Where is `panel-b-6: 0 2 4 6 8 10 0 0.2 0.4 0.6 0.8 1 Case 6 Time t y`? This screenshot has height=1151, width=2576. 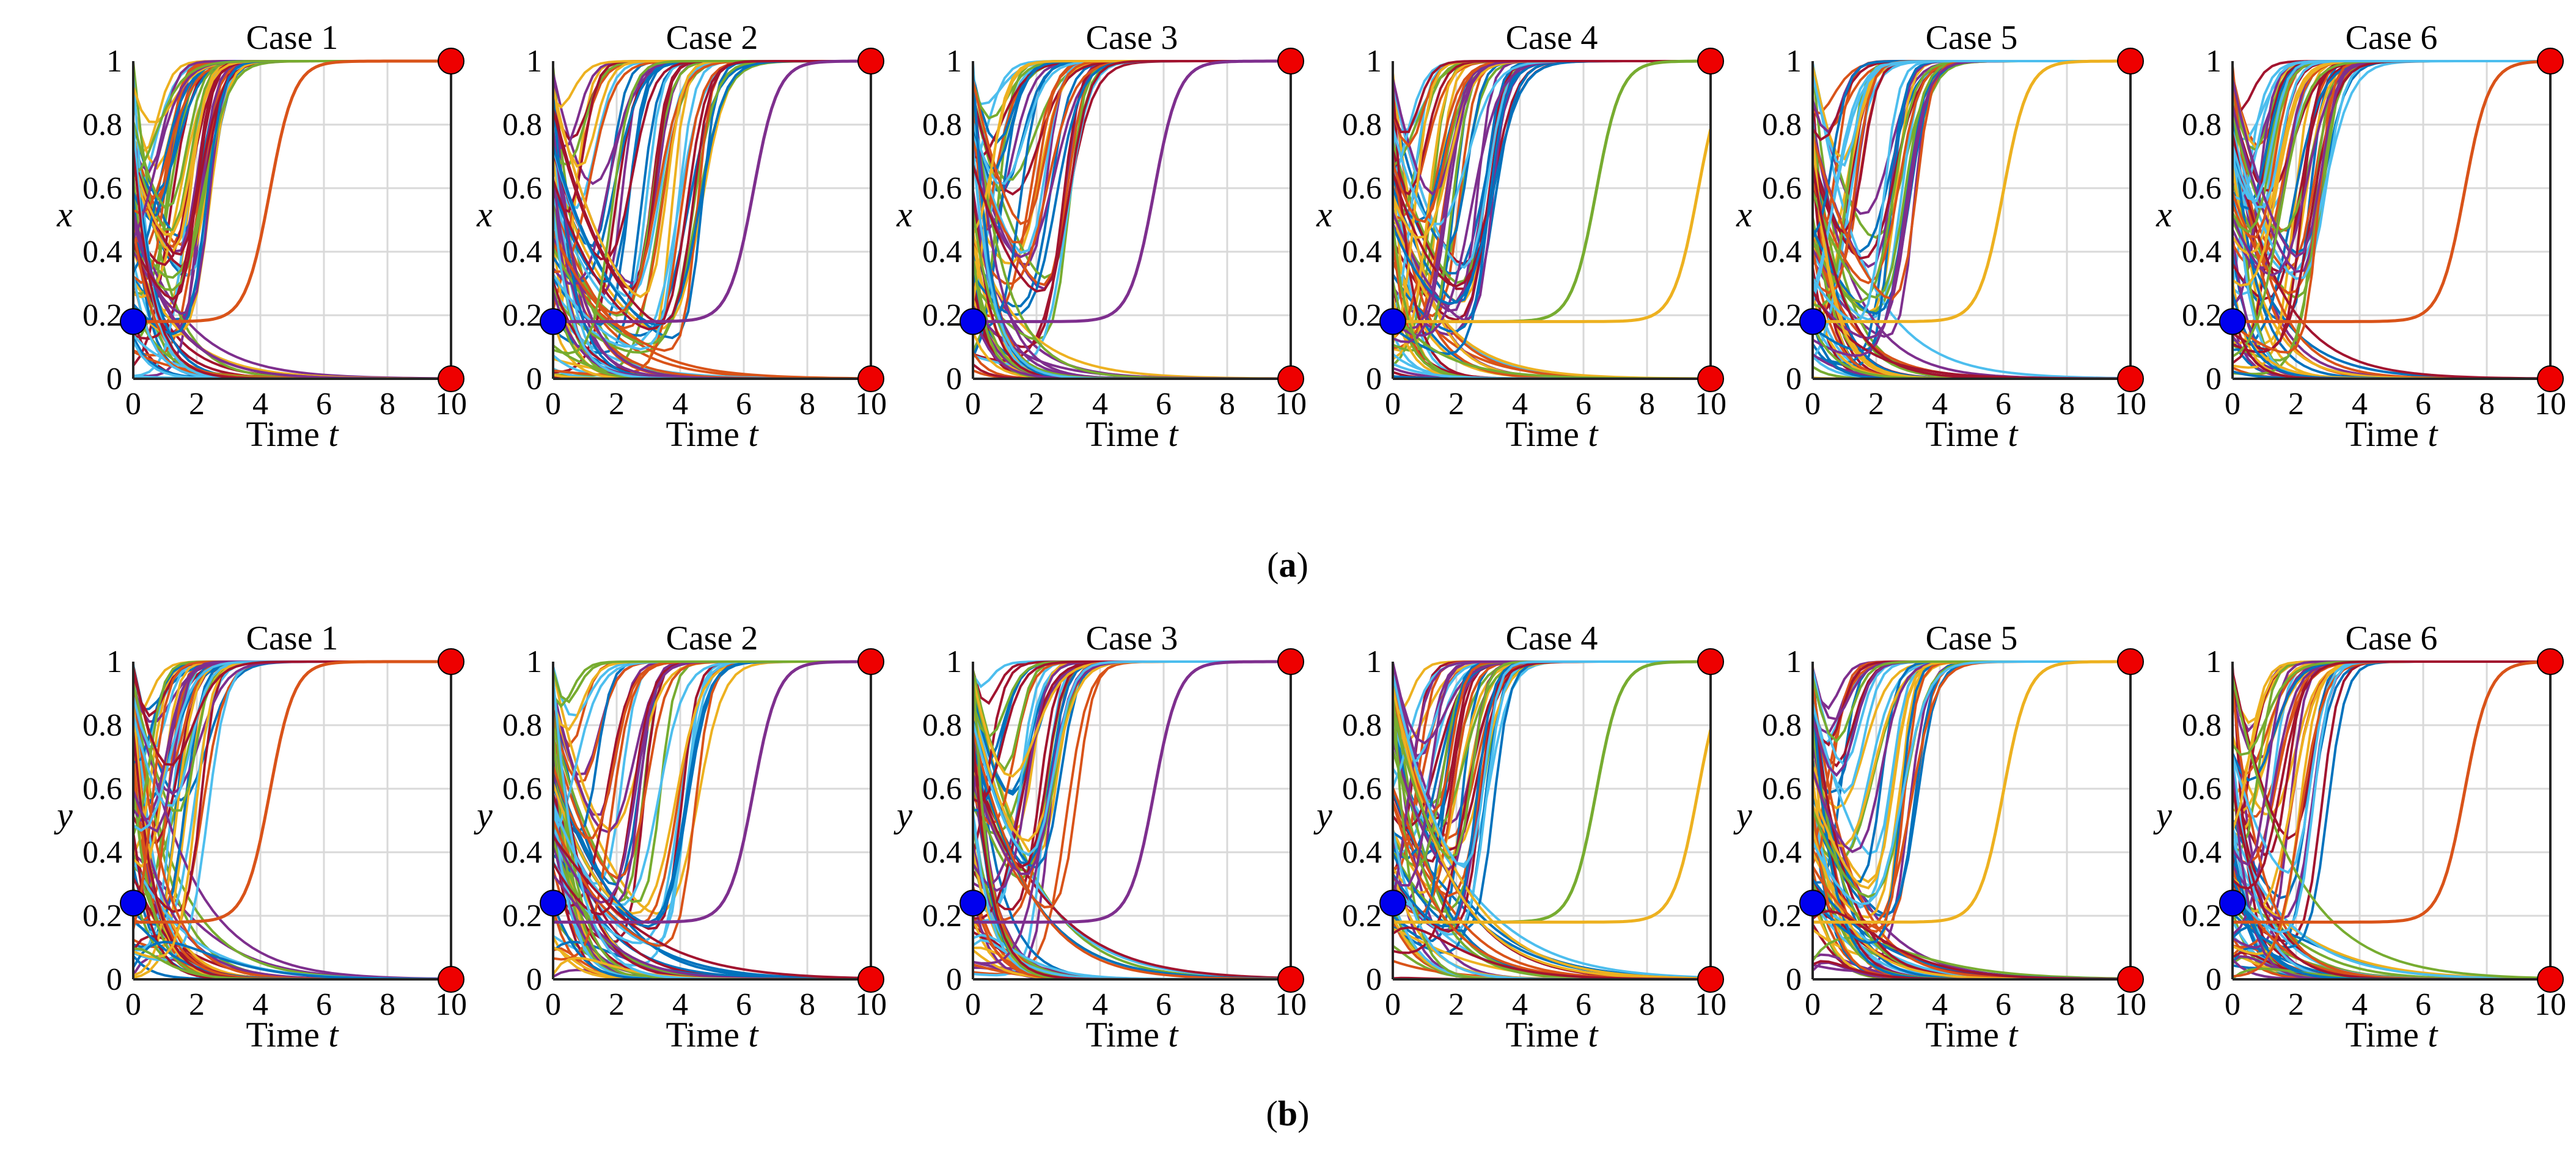
panel-b-6: 0 2 4 6 8 10 0 0.2 0.4 0.6 0.8 1 Case 6 Time t y is located at coordinates (2359, 836).